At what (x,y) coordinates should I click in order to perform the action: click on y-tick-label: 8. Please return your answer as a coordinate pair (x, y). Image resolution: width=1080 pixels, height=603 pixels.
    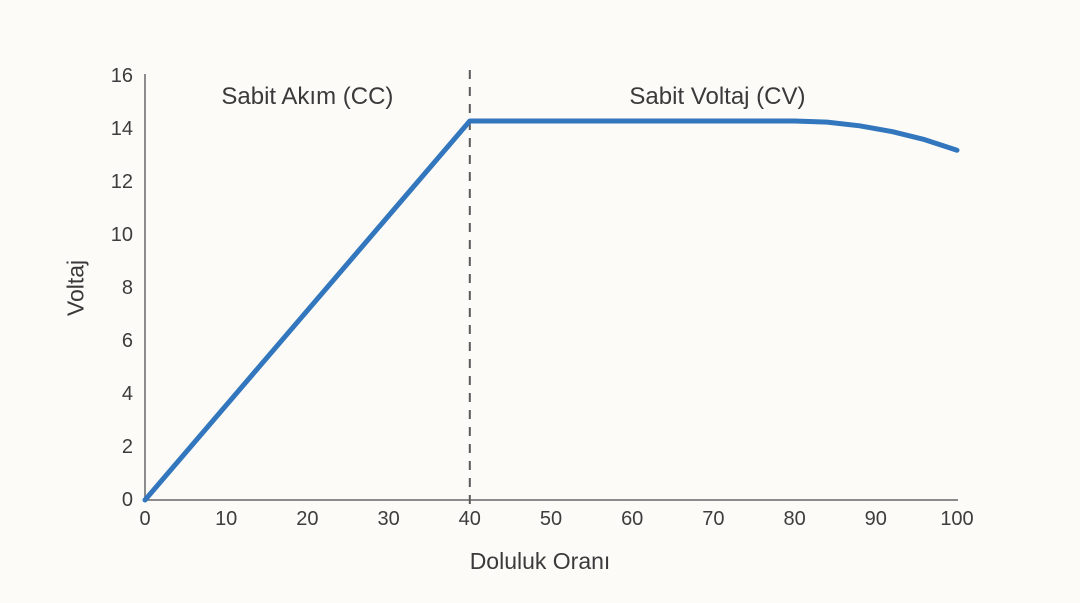
    Looking at the image, I should click on (127, 288).